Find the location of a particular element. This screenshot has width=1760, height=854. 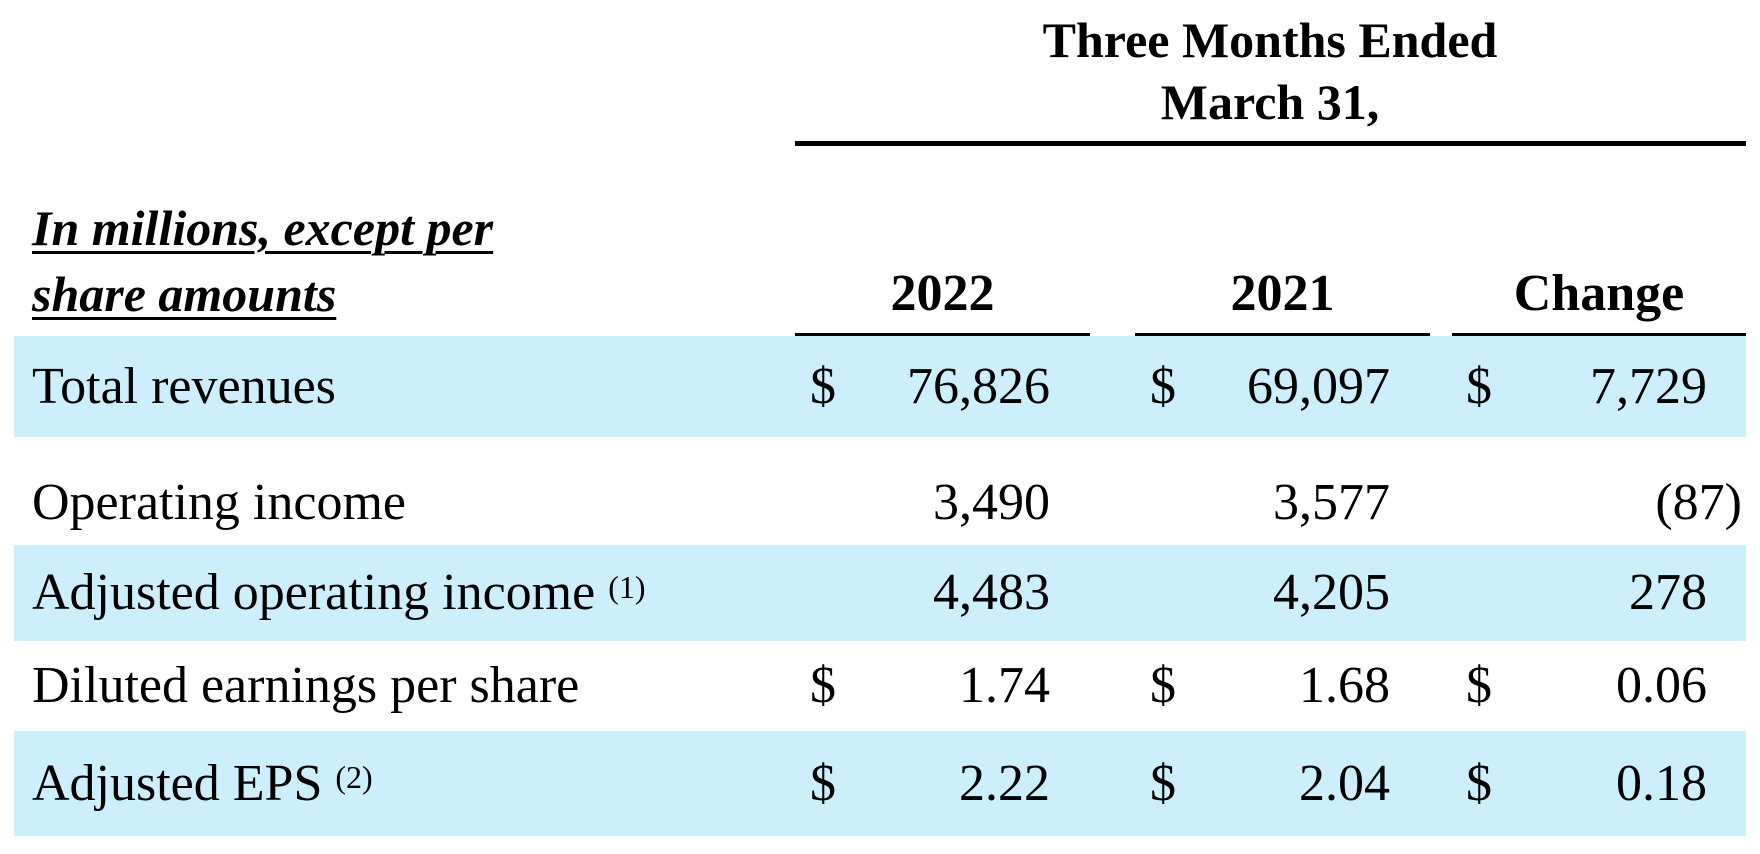

row-band-adjusted-eps is located at coordinates (880, 783).